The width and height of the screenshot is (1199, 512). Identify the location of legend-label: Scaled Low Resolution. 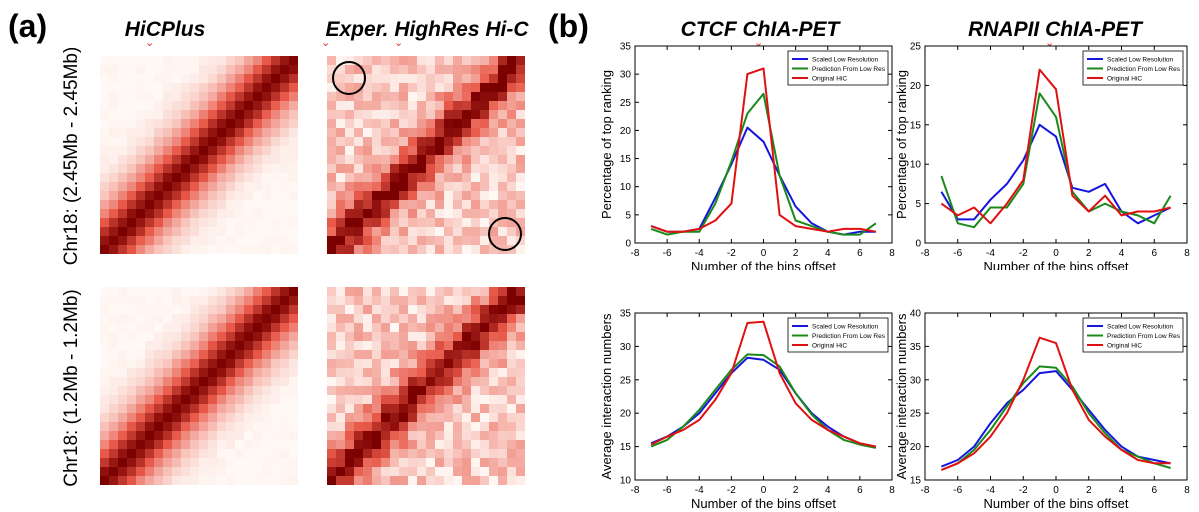
(1140, 327).